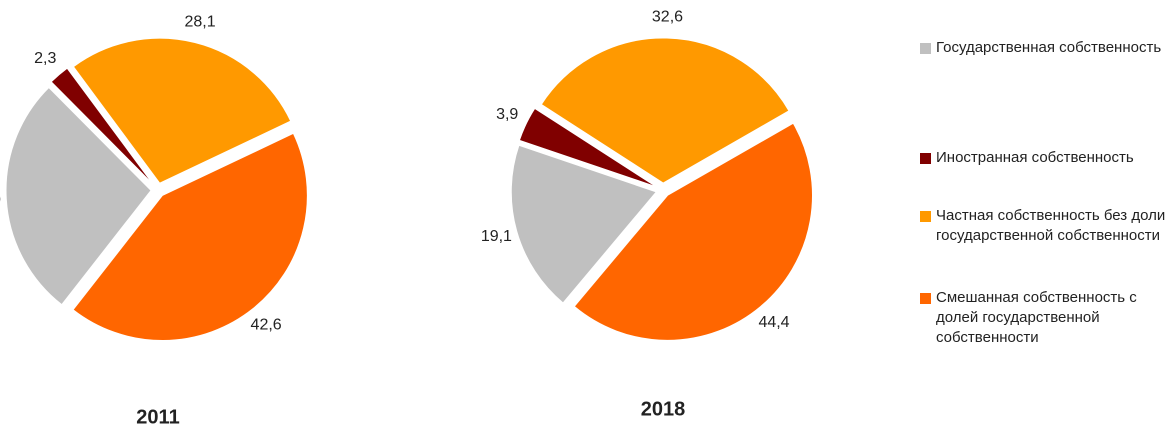 The width and height of the screenshot is (1168, 430). I want to click on data-label: 27,0, so click(0, 199).